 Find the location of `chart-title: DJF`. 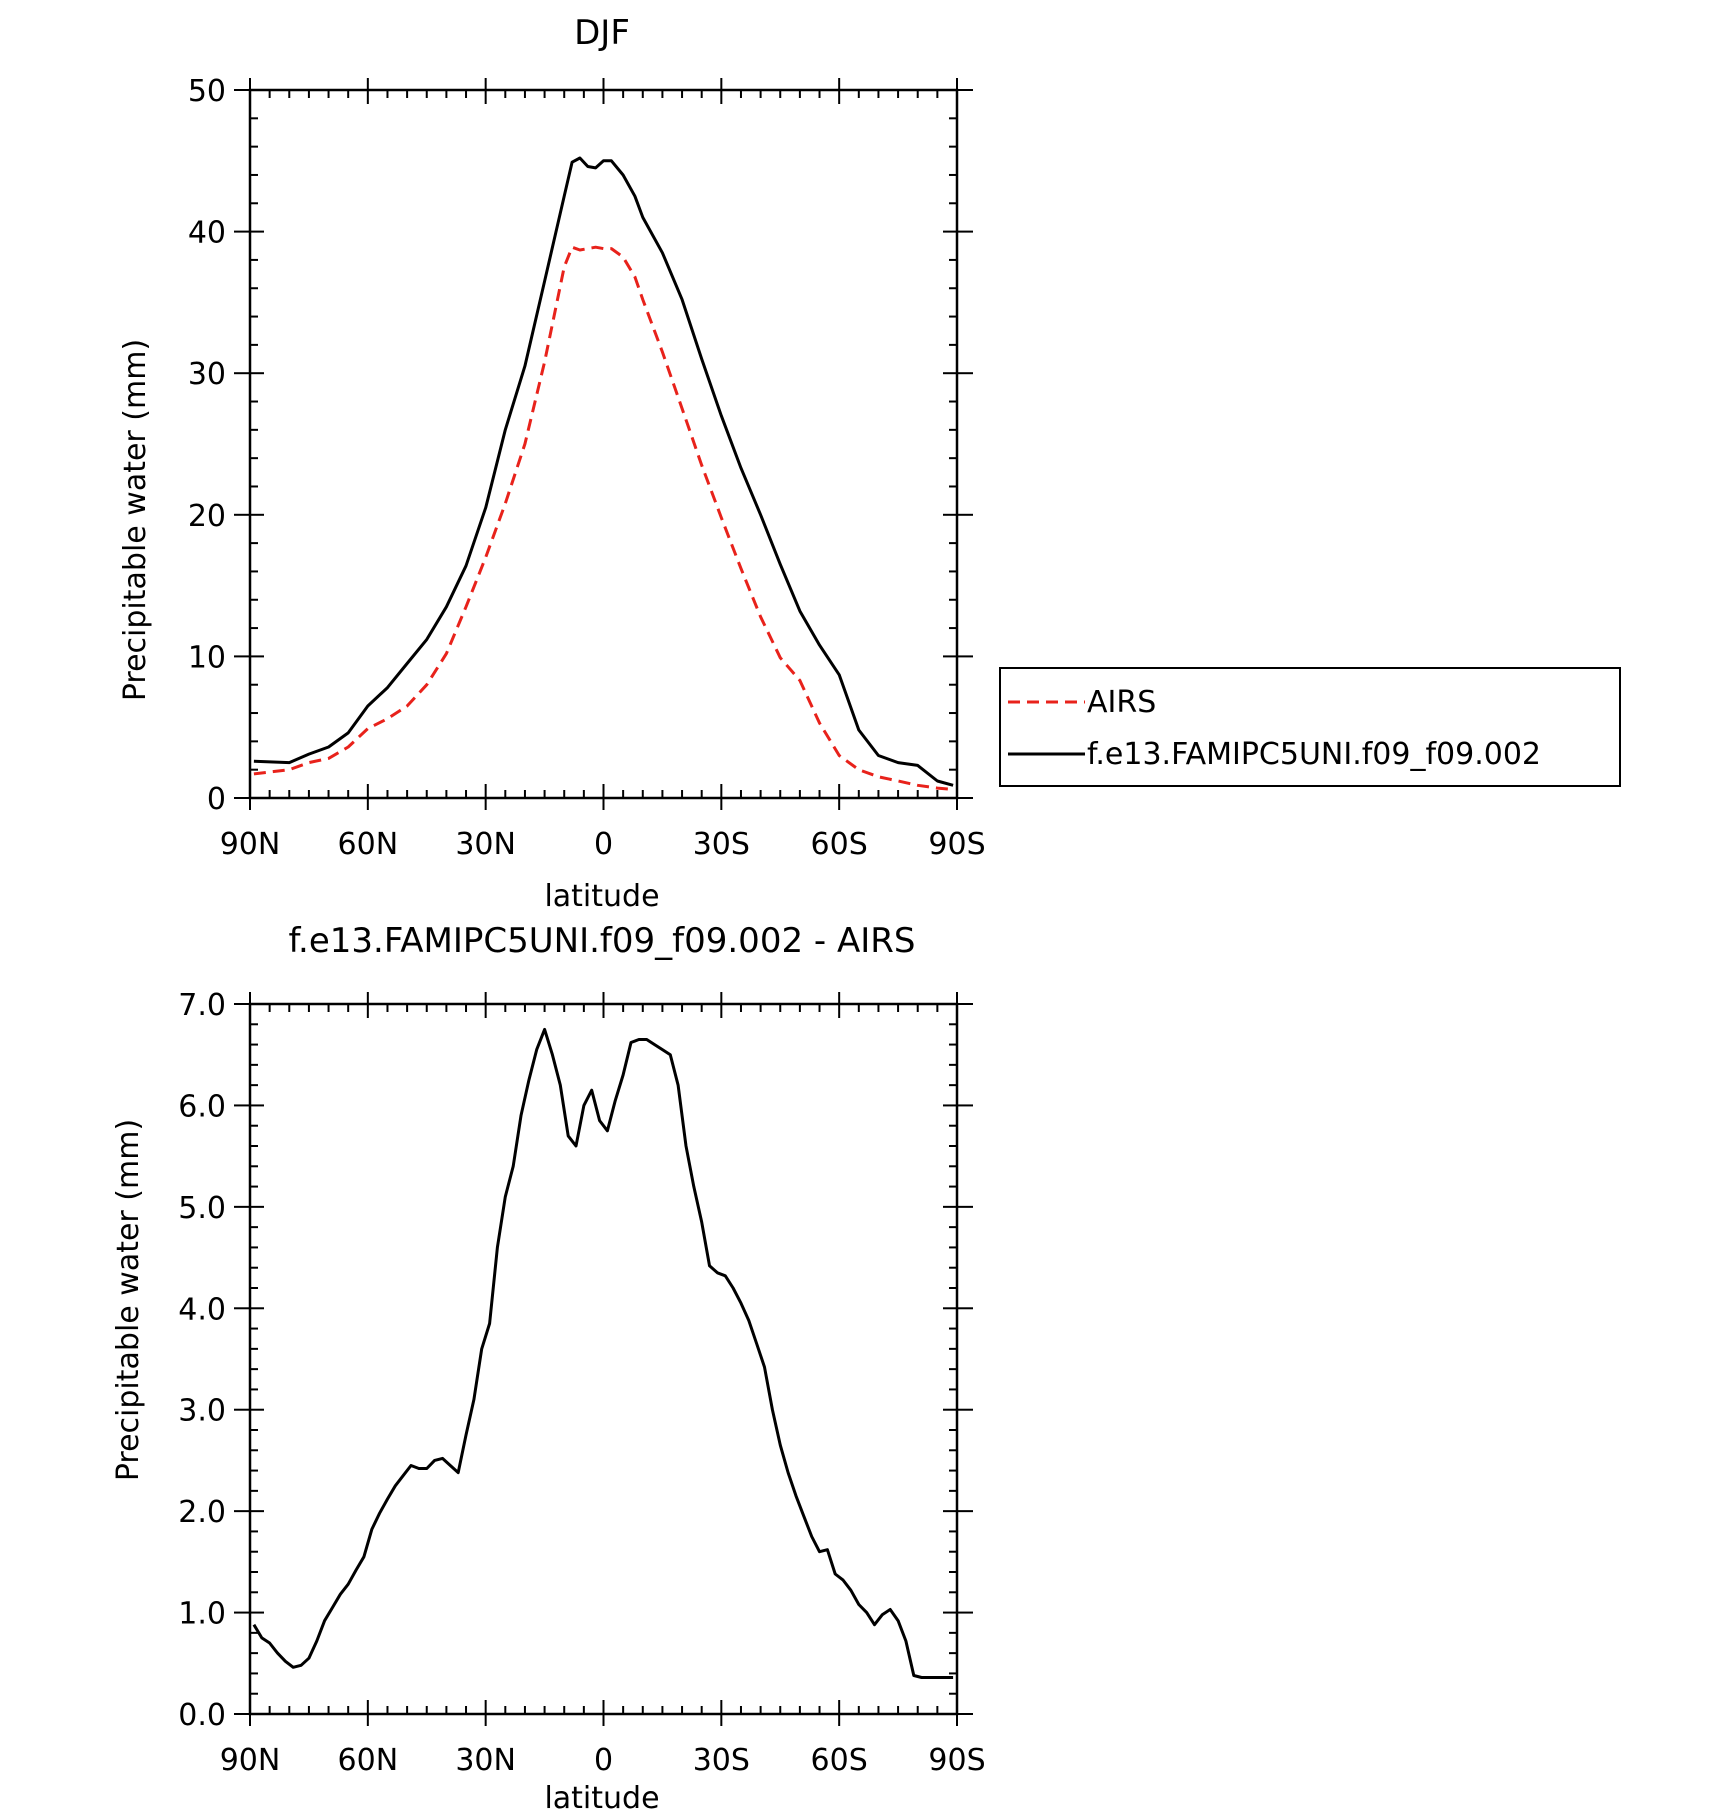

chart-title: DJF is located at coordinates (602, 33).